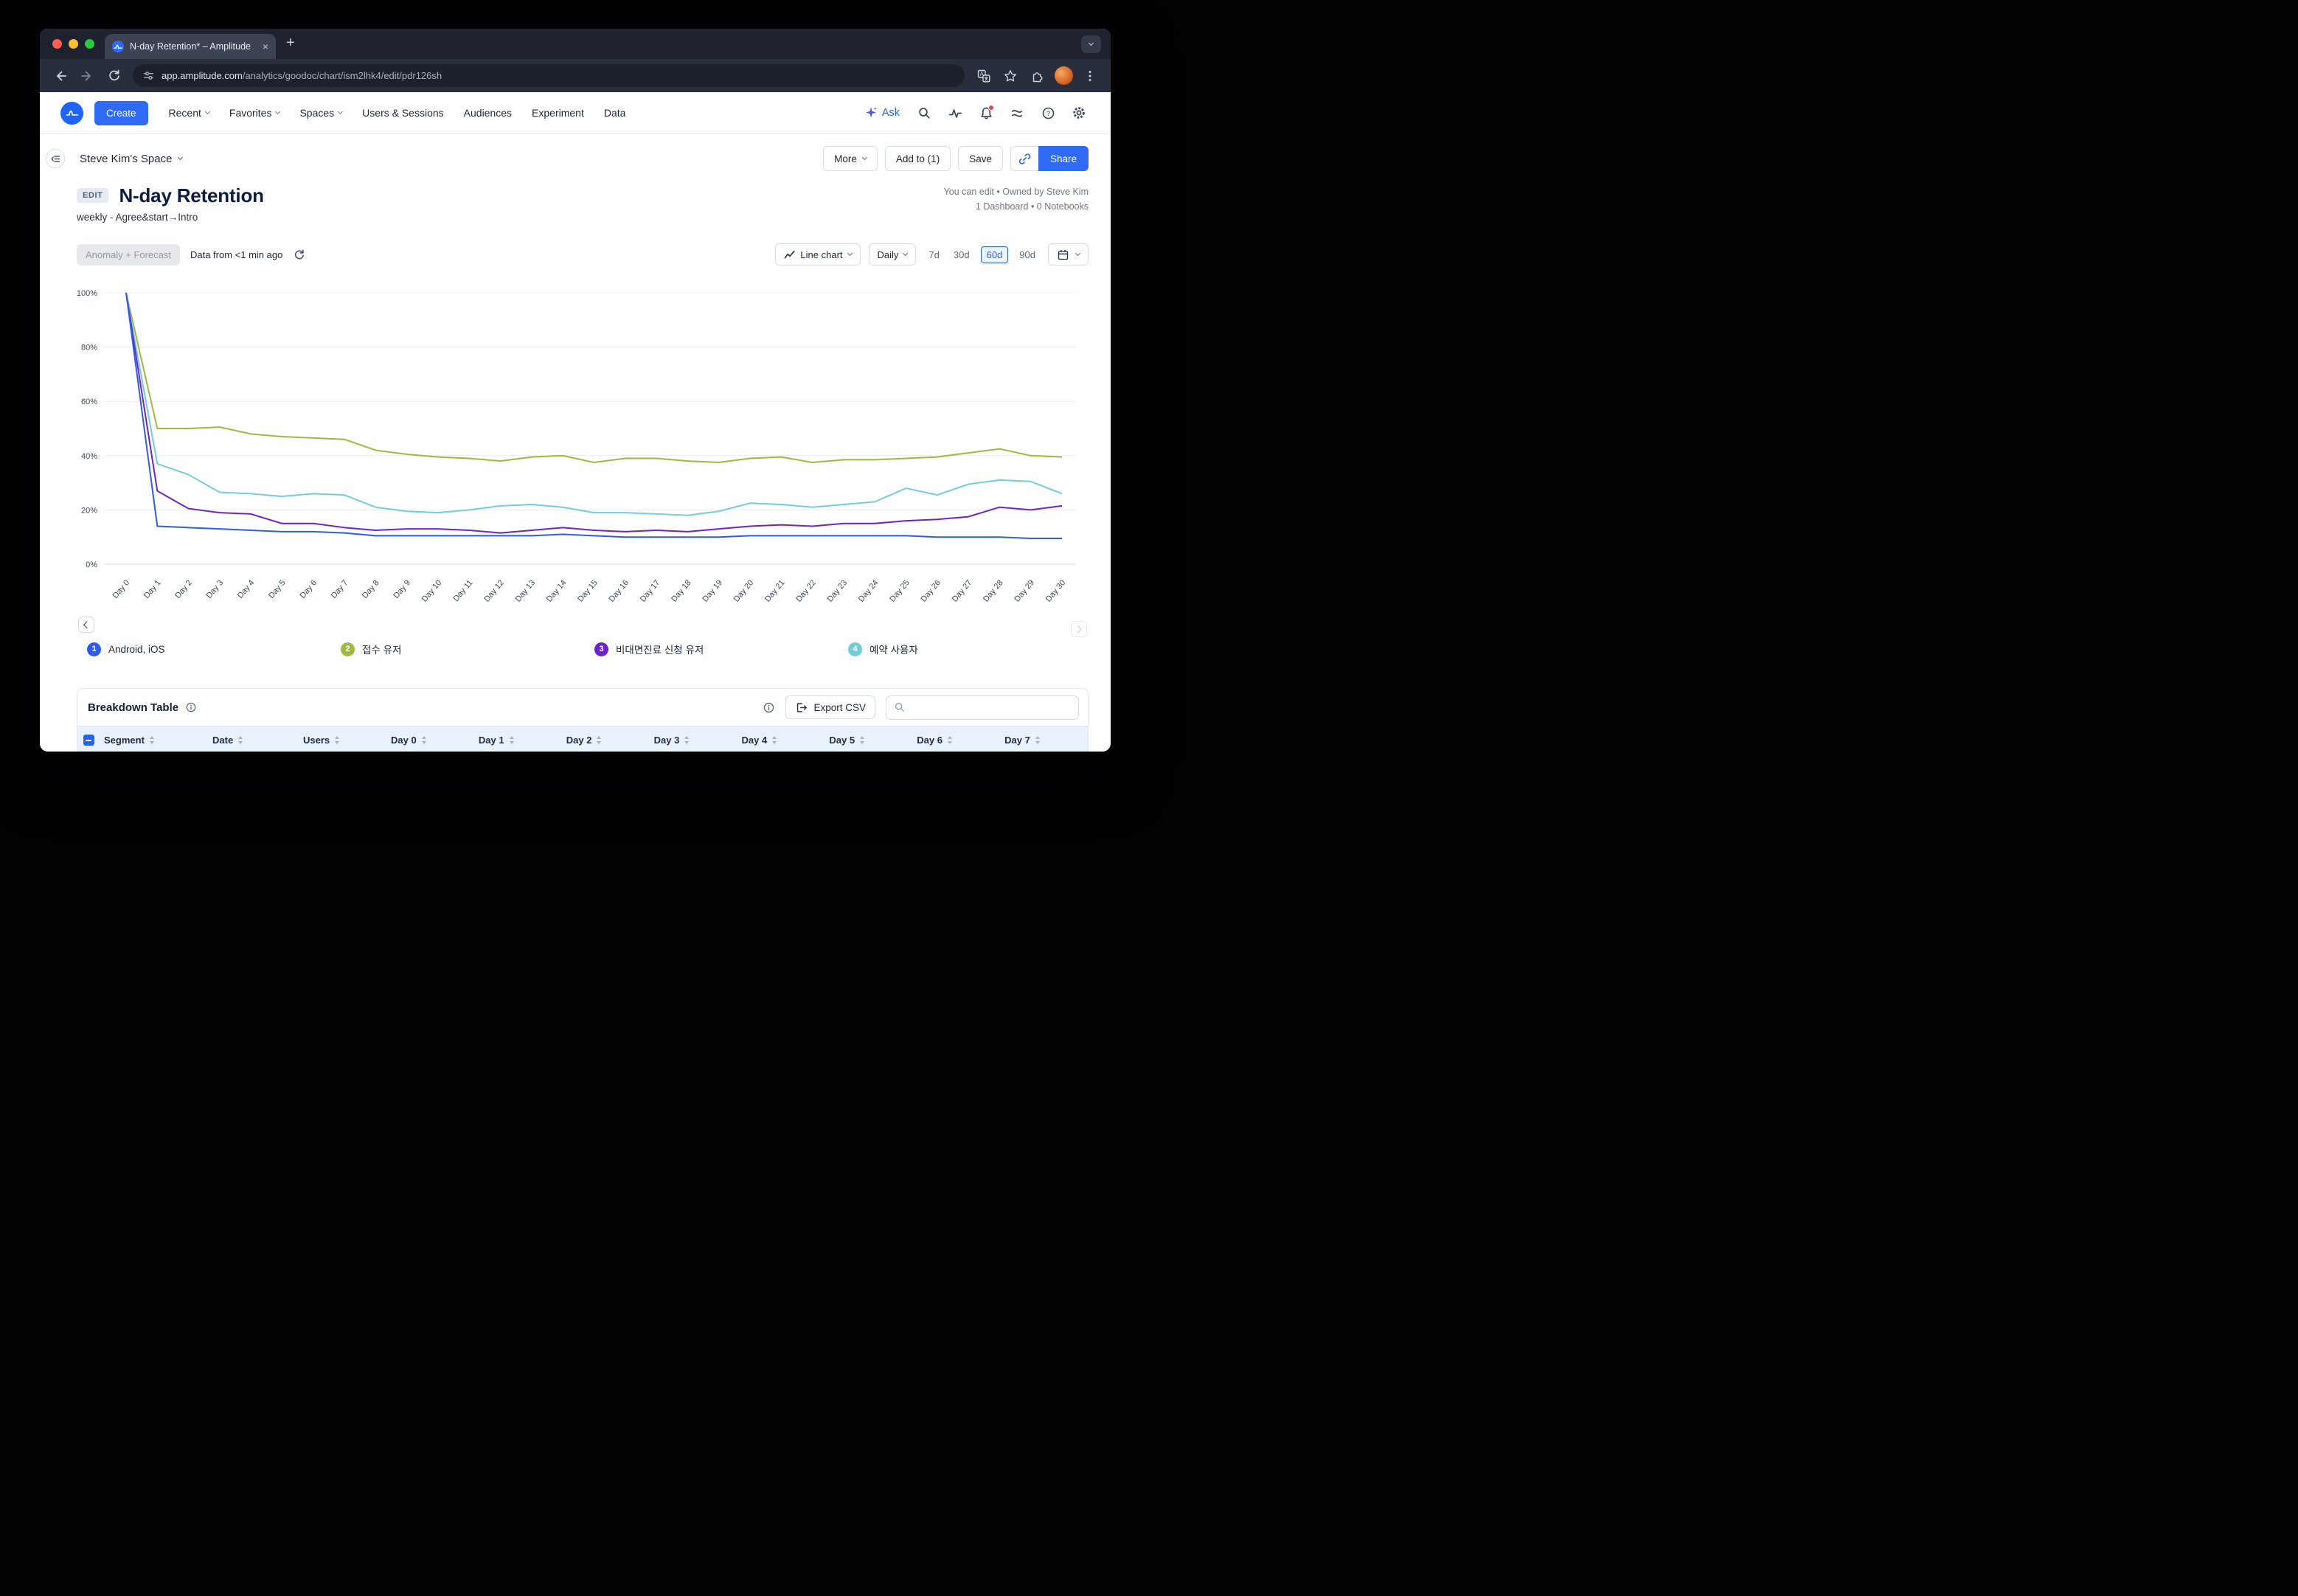 The image size is (2298, 1596). I want to click on column-header-date: Date, so click(253, 740).